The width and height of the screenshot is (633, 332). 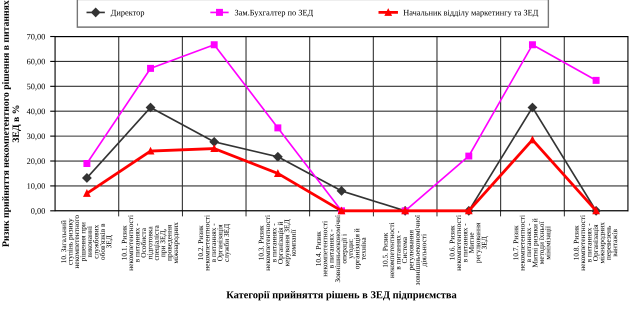 What do you see at coordinates (36, 62) in the screenshot?
I see `y-tick-label: 60,00` at bounding box center [36, 62].